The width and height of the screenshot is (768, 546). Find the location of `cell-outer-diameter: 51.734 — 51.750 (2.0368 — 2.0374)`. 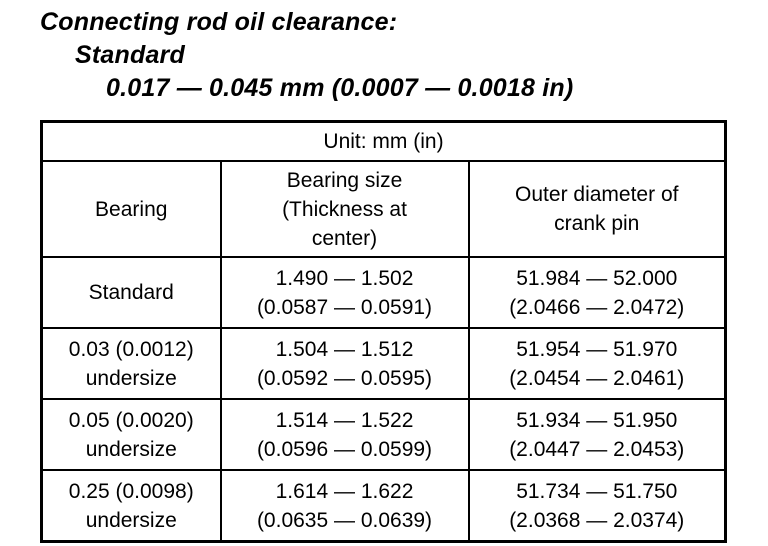

cell-outer-diameter: 51.734 — 51.750 (2.0368 — 2.0374) is located at coordinates (597, 506).